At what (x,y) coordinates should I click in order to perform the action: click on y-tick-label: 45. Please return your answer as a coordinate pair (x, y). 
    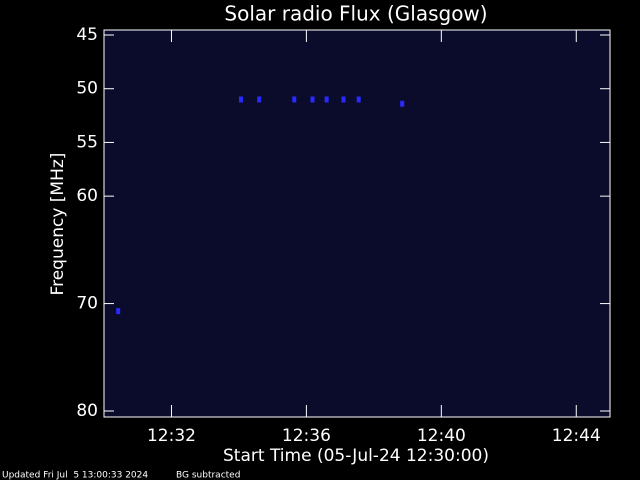
    Looking at the image, I should click on (87, 35).